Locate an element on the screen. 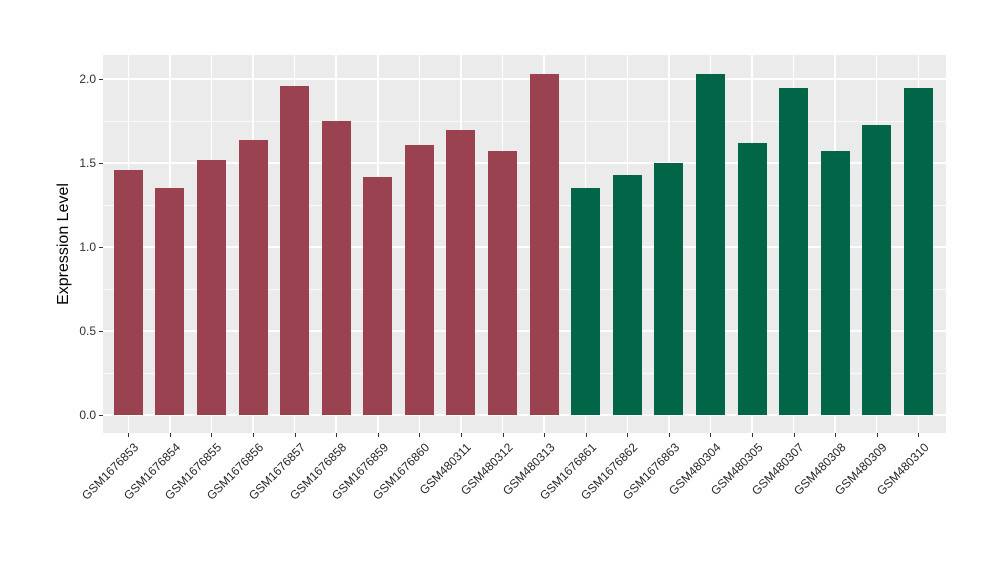 This screenshot has width=1000, height=580. bar-GSM480312 is located at coordinates (503, 283).